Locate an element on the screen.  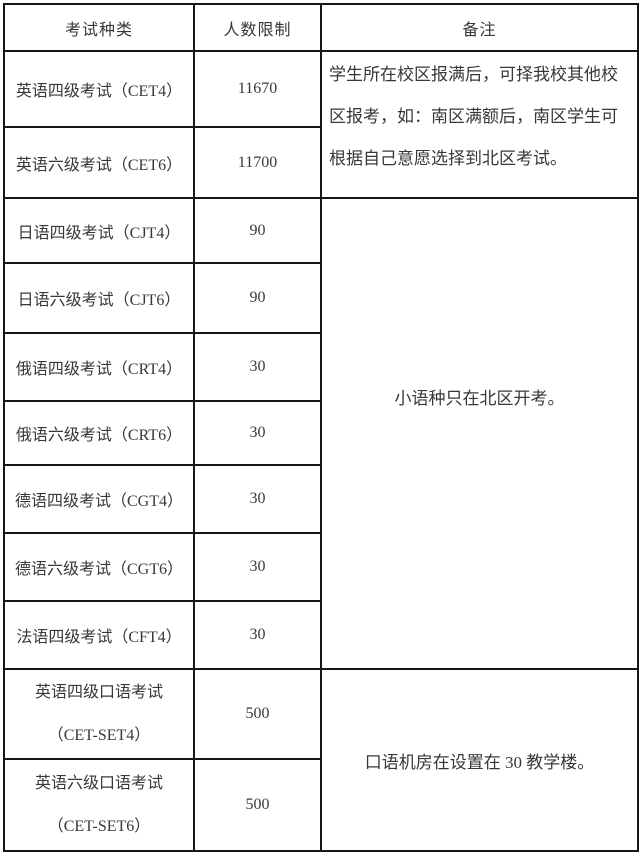
exam-name-cell: 英语四级口语考试 （CET-SET4） is located at coordinates (99, 714).